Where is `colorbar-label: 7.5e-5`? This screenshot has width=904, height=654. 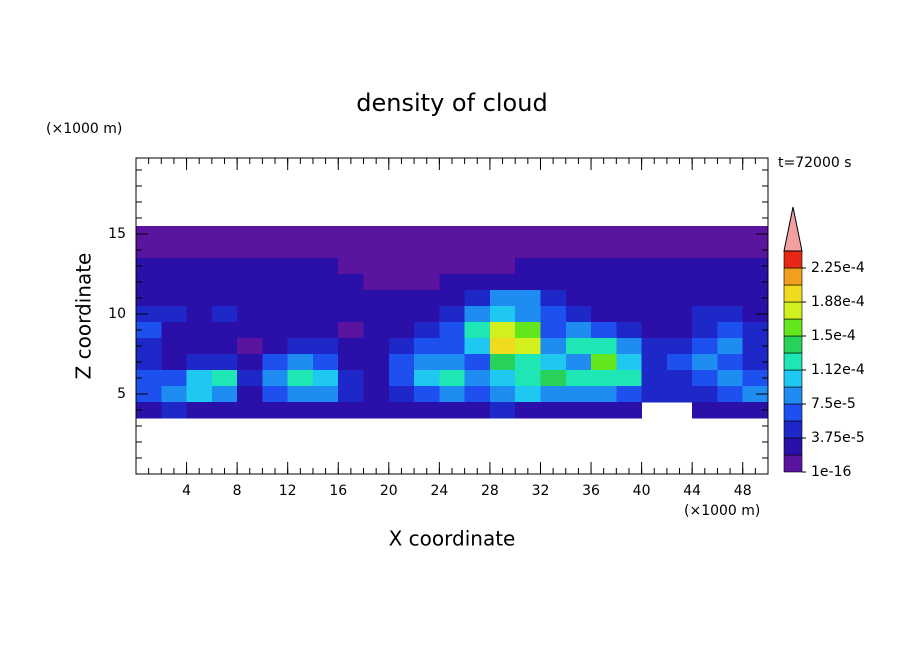
colorbar-label: 7.5e-5 is located at coordinates (833, 404).